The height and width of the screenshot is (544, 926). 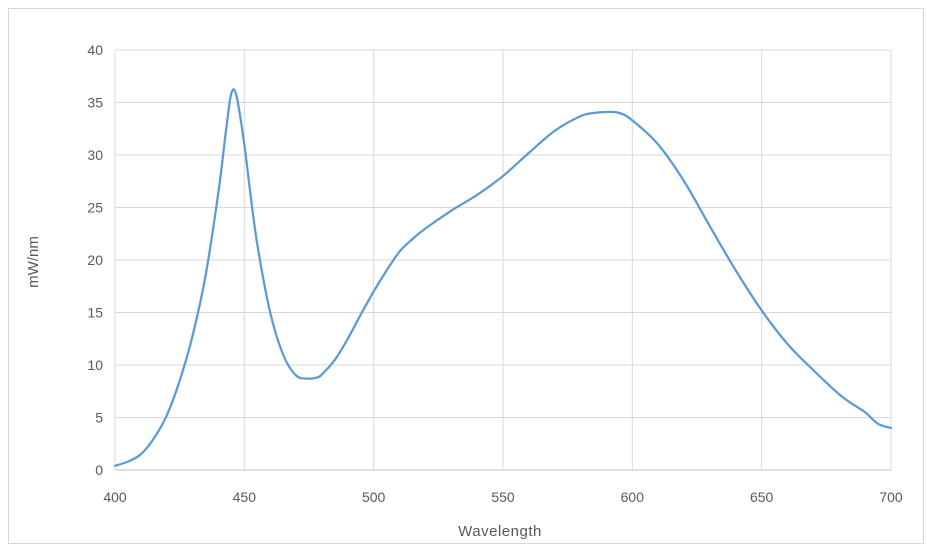 I want to click on x-tick-label: 550, so click(x=503, y=497).